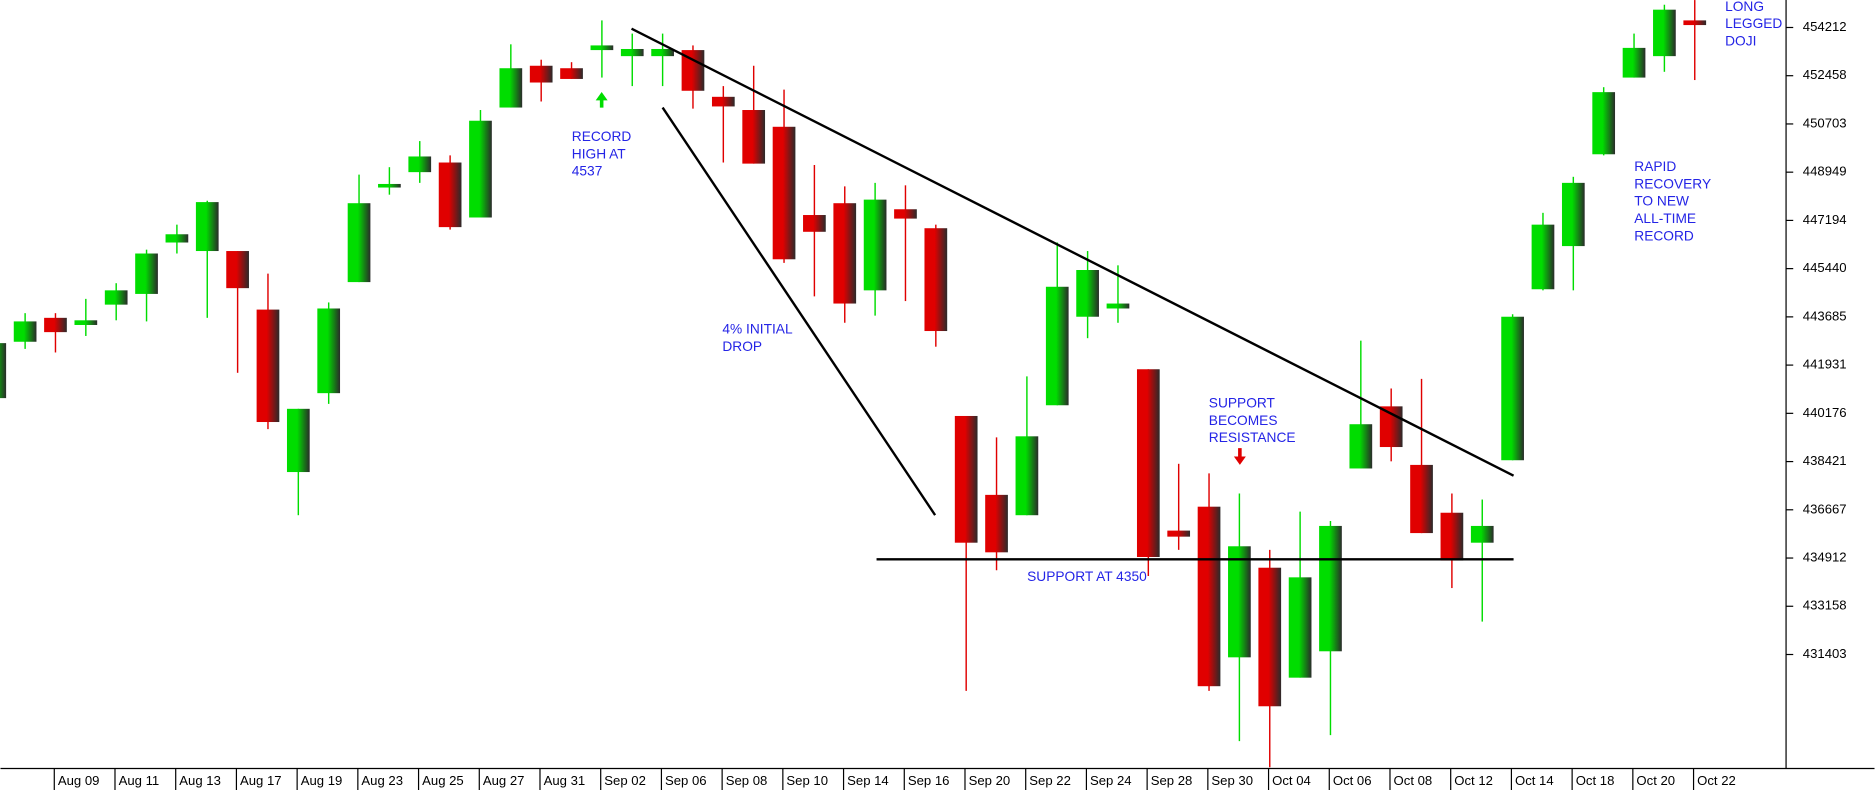 This screenshot has height=790, width=1875. Describe the element at coordinates (1243, 420) in the screenshot. I see `annotation: BECOMES` at that location.